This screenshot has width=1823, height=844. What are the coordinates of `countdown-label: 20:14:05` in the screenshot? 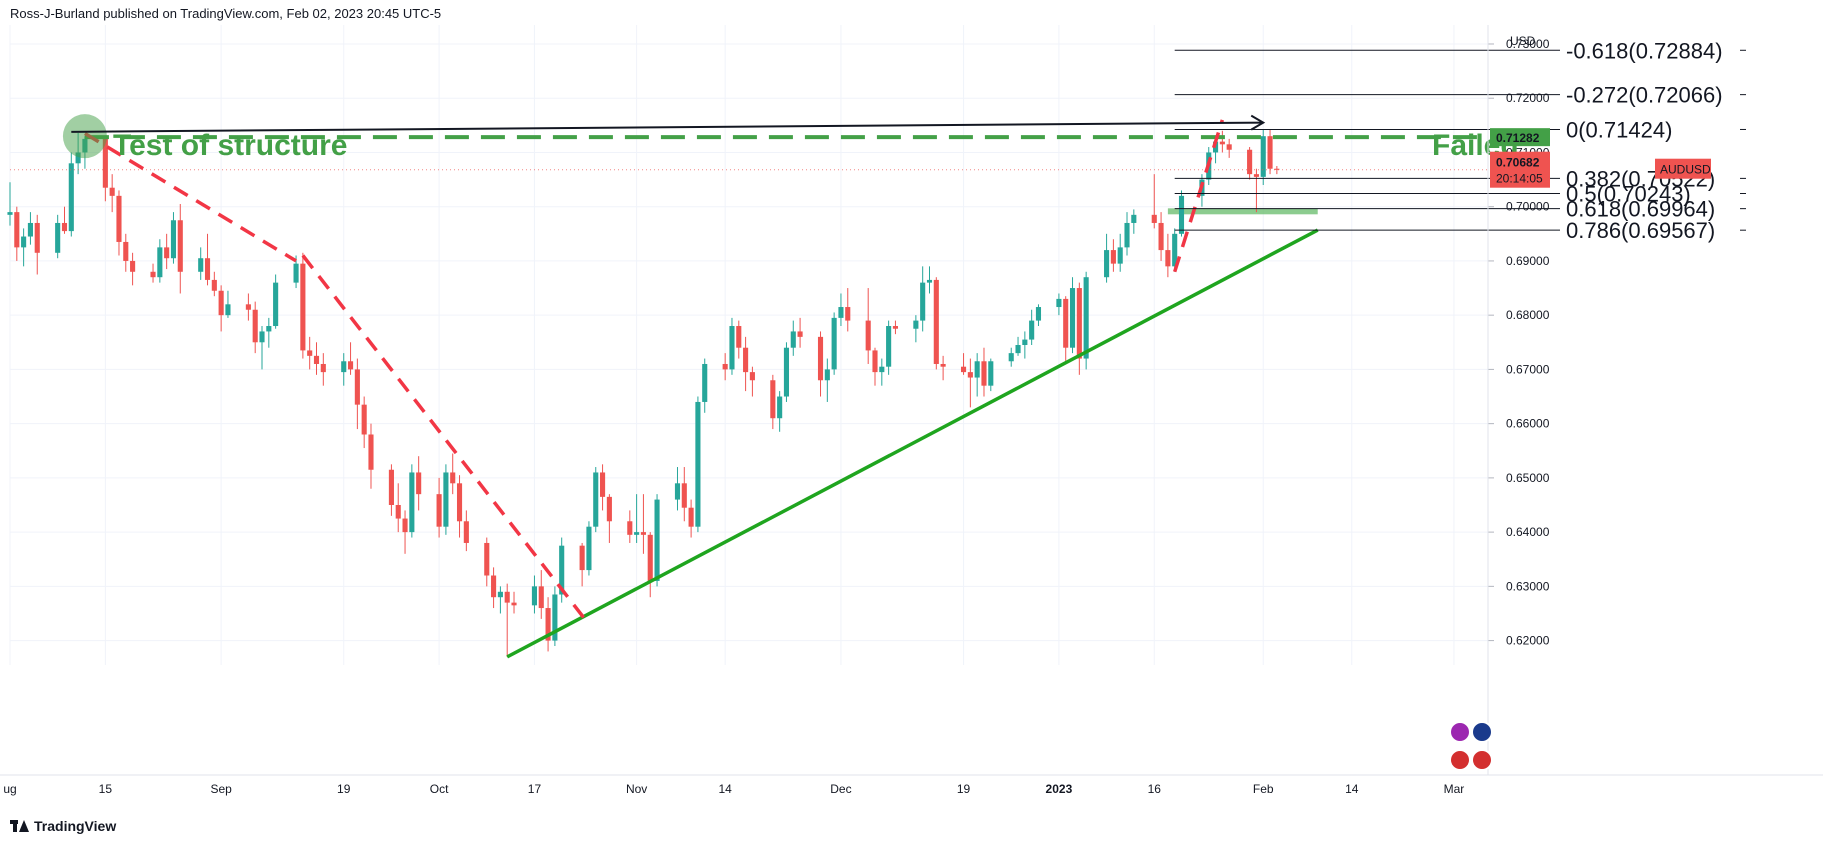 It's located at (1519, 179).